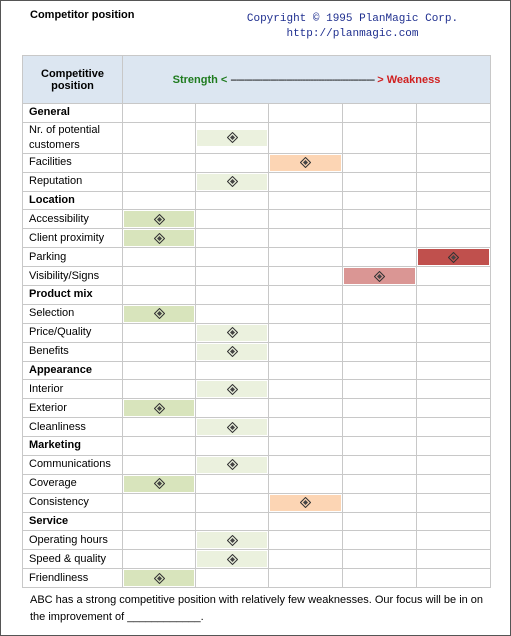  Describe the element at coordinates (72, 332) in the screenshot. I see `row-label: Price/Quality` at that location.